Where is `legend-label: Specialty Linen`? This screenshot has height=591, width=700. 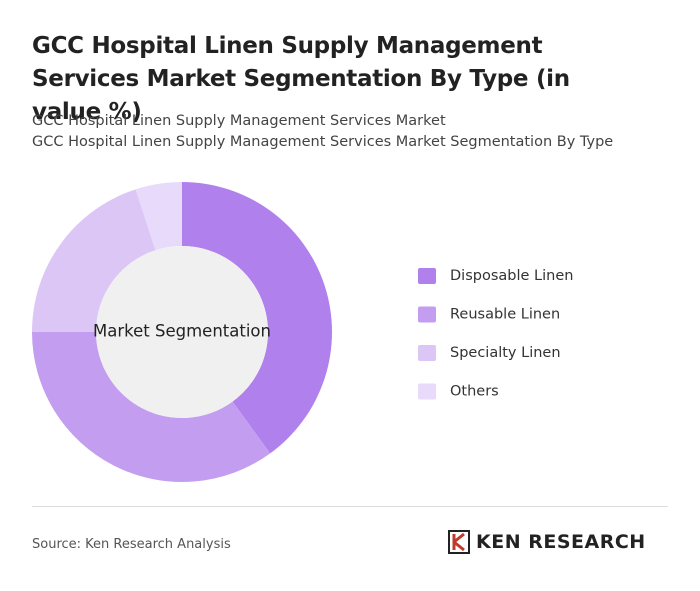
legend-label: Specialty Linen is located at coordinates (505, 353).